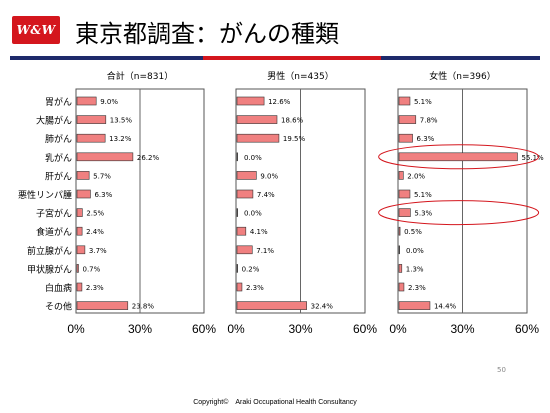 Image resolution: width=550 pixels, height=413 pixels. I want to click on bar-value-label: 7.1%, so click(265, 251).